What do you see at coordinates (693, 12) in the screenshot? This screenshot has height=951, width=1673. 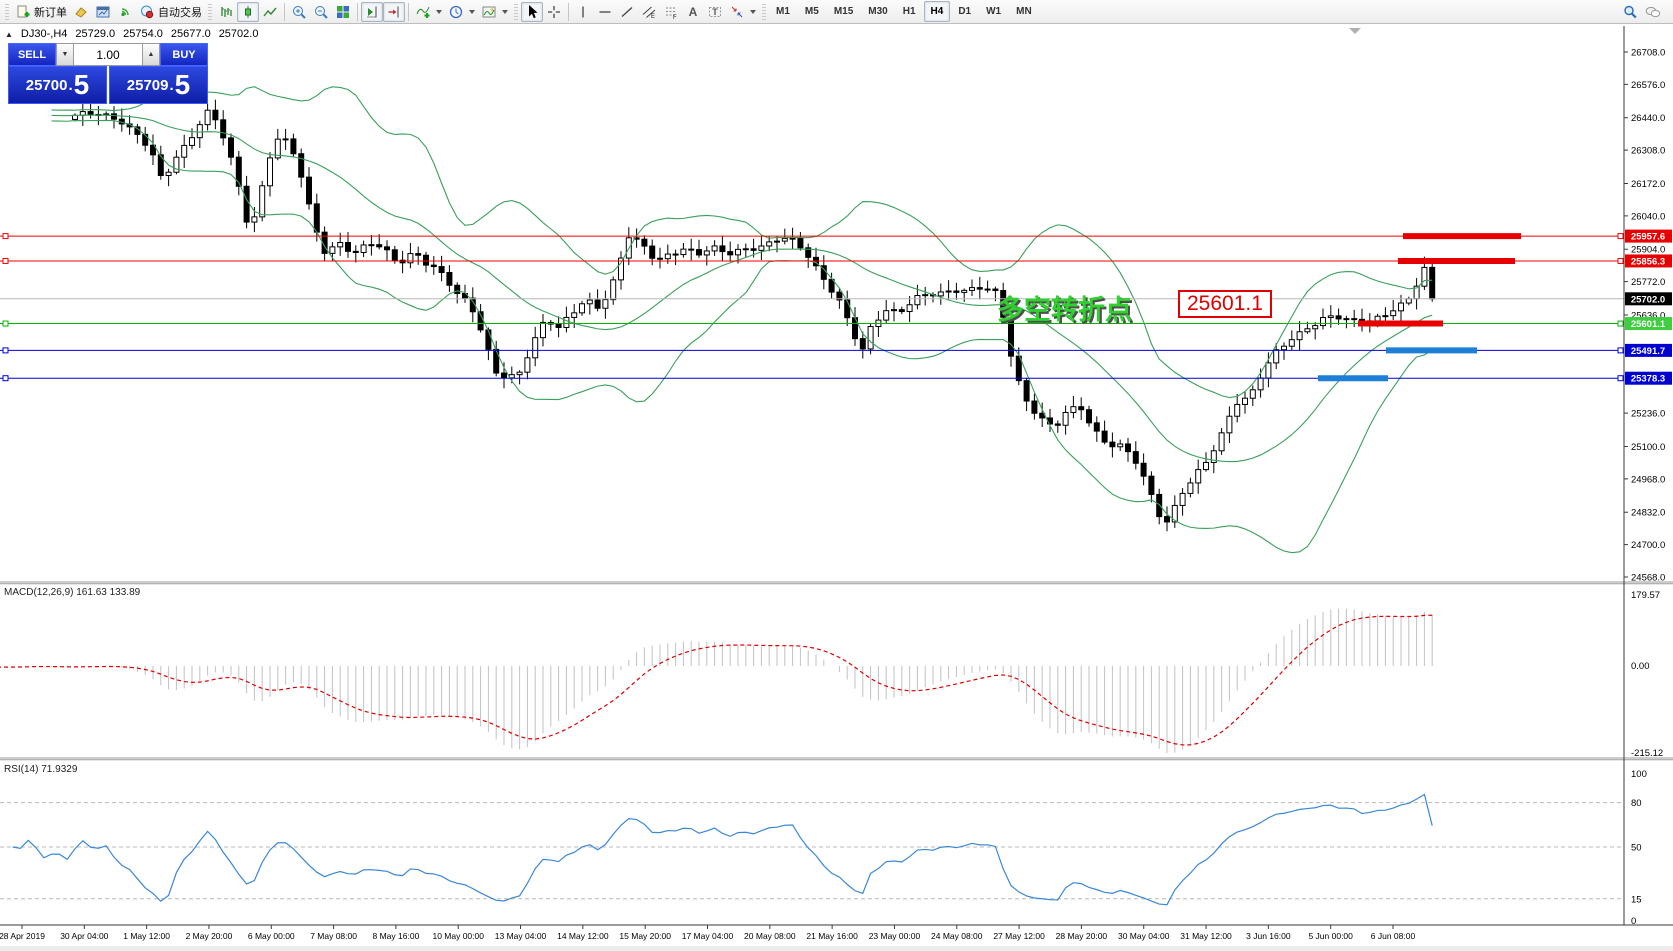 I see `text-button: A` at bounding box center [693, 12].